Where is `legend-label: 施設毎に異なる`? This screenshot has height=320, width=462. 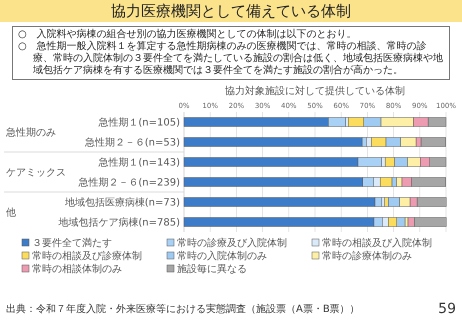
legend-label: 施設毎に異なる is located at coordinates (212, 269).